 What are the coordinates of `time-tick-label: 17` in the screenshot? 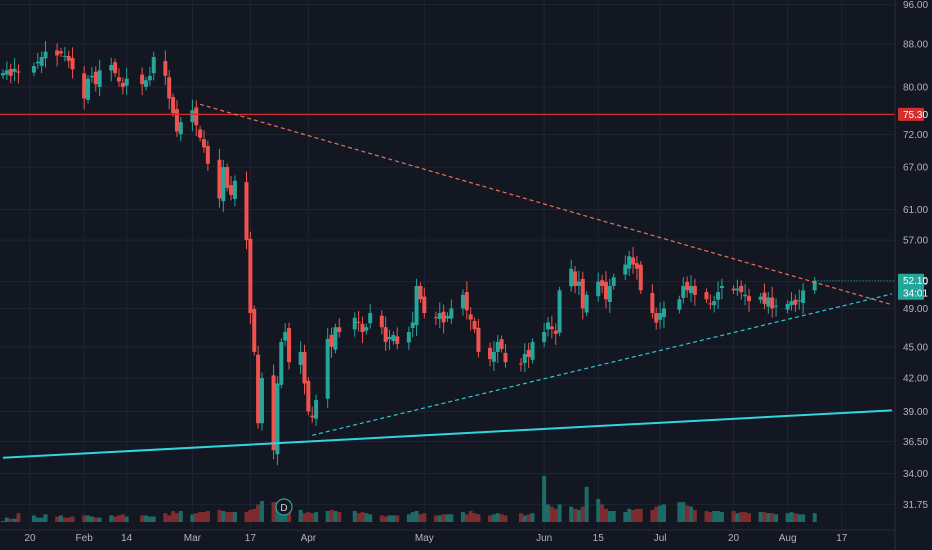 It's located at (251, 538).